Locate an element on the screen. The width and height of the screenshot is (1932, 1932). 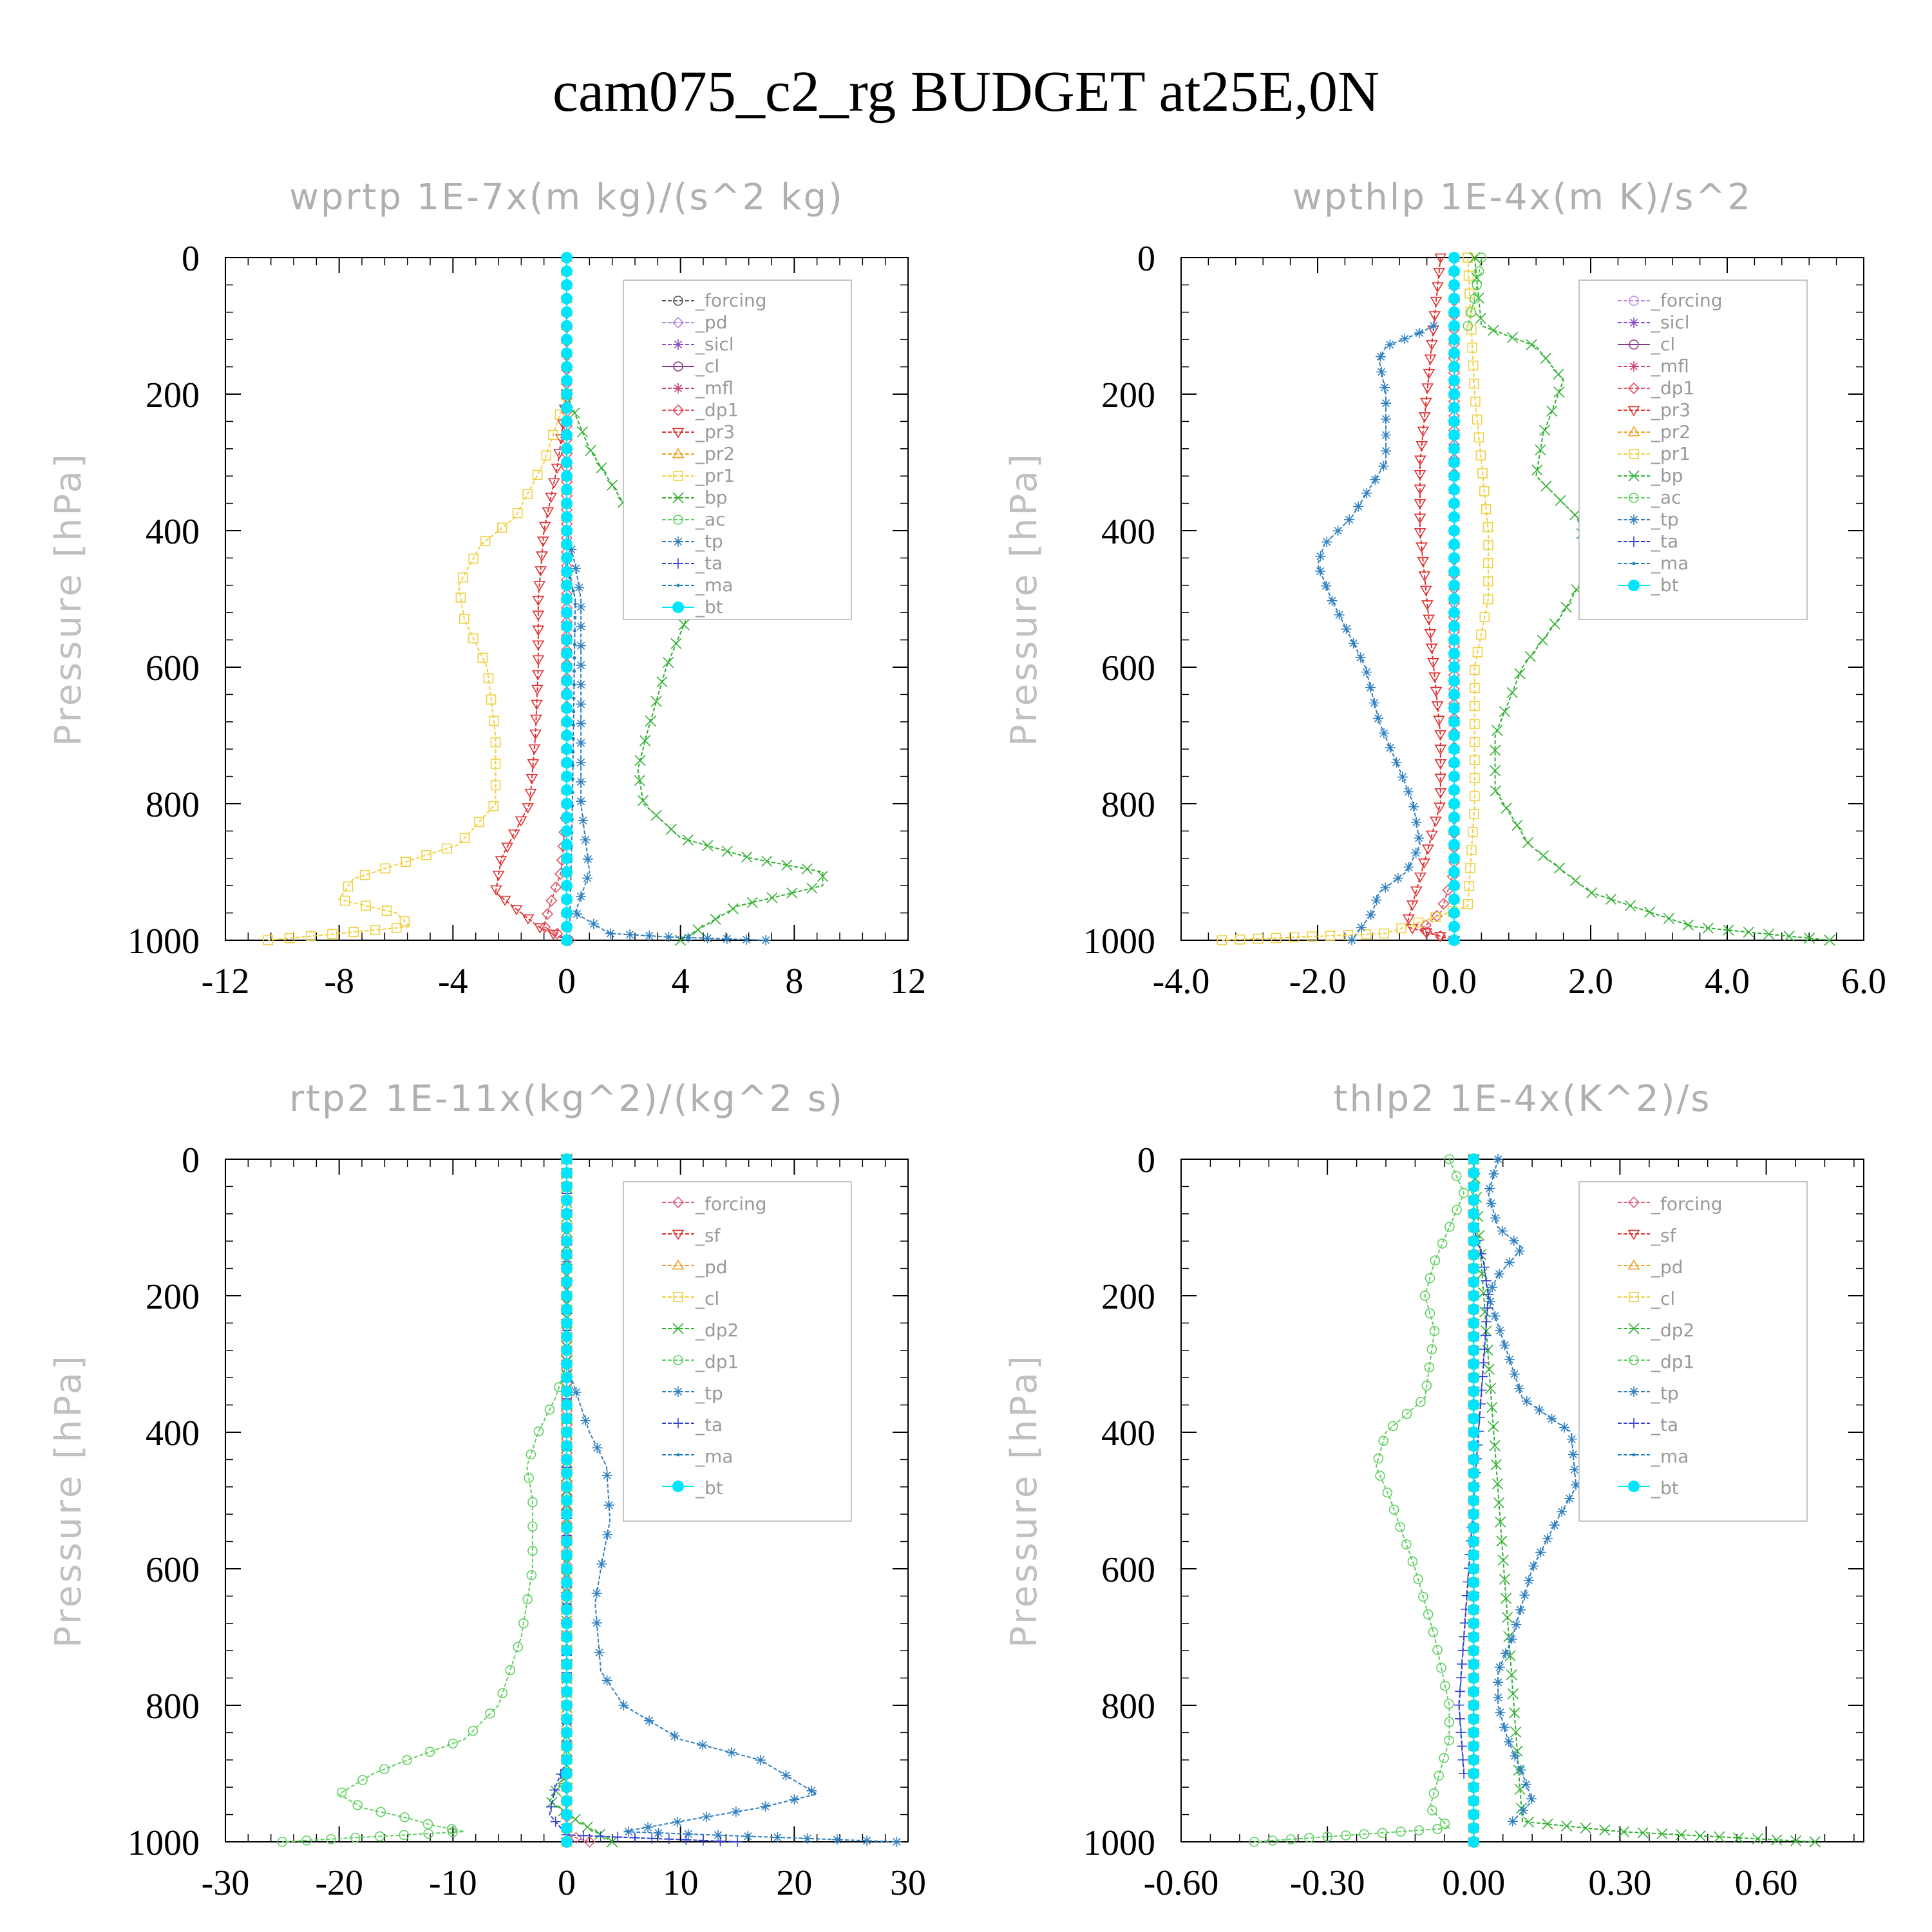
legend-label: _dp1 is located at coordinates (1673, 388).